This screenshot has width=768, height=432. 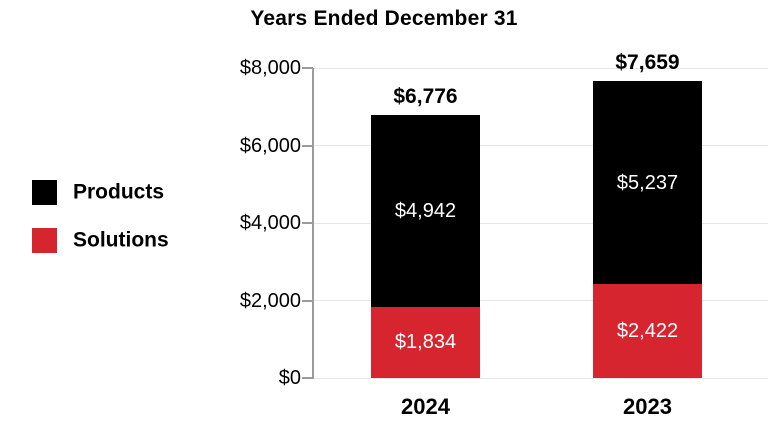 I want to click on bar-value-label: $1,834, so click(x=425, y=342).